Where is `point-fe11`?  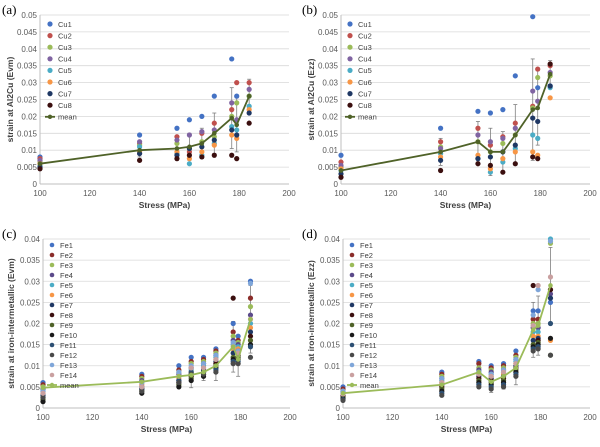 point-fe11 is located at coordinates (550, 323).